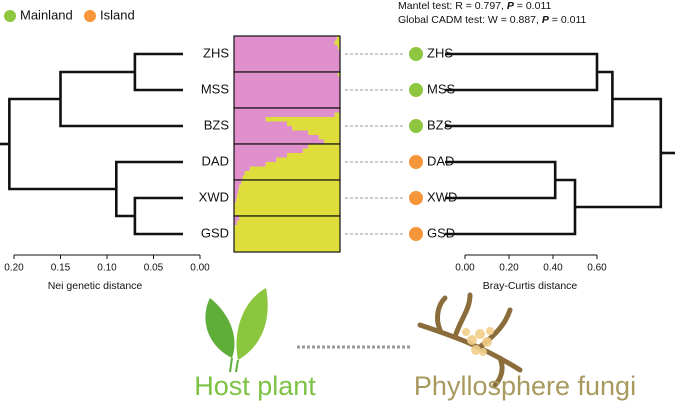 The width and height of the screenshot is (675, 414). What do you see at coordinates (234, 365) in the screenshot?
I see `leaf-stem` at bounding box center [234, 365].